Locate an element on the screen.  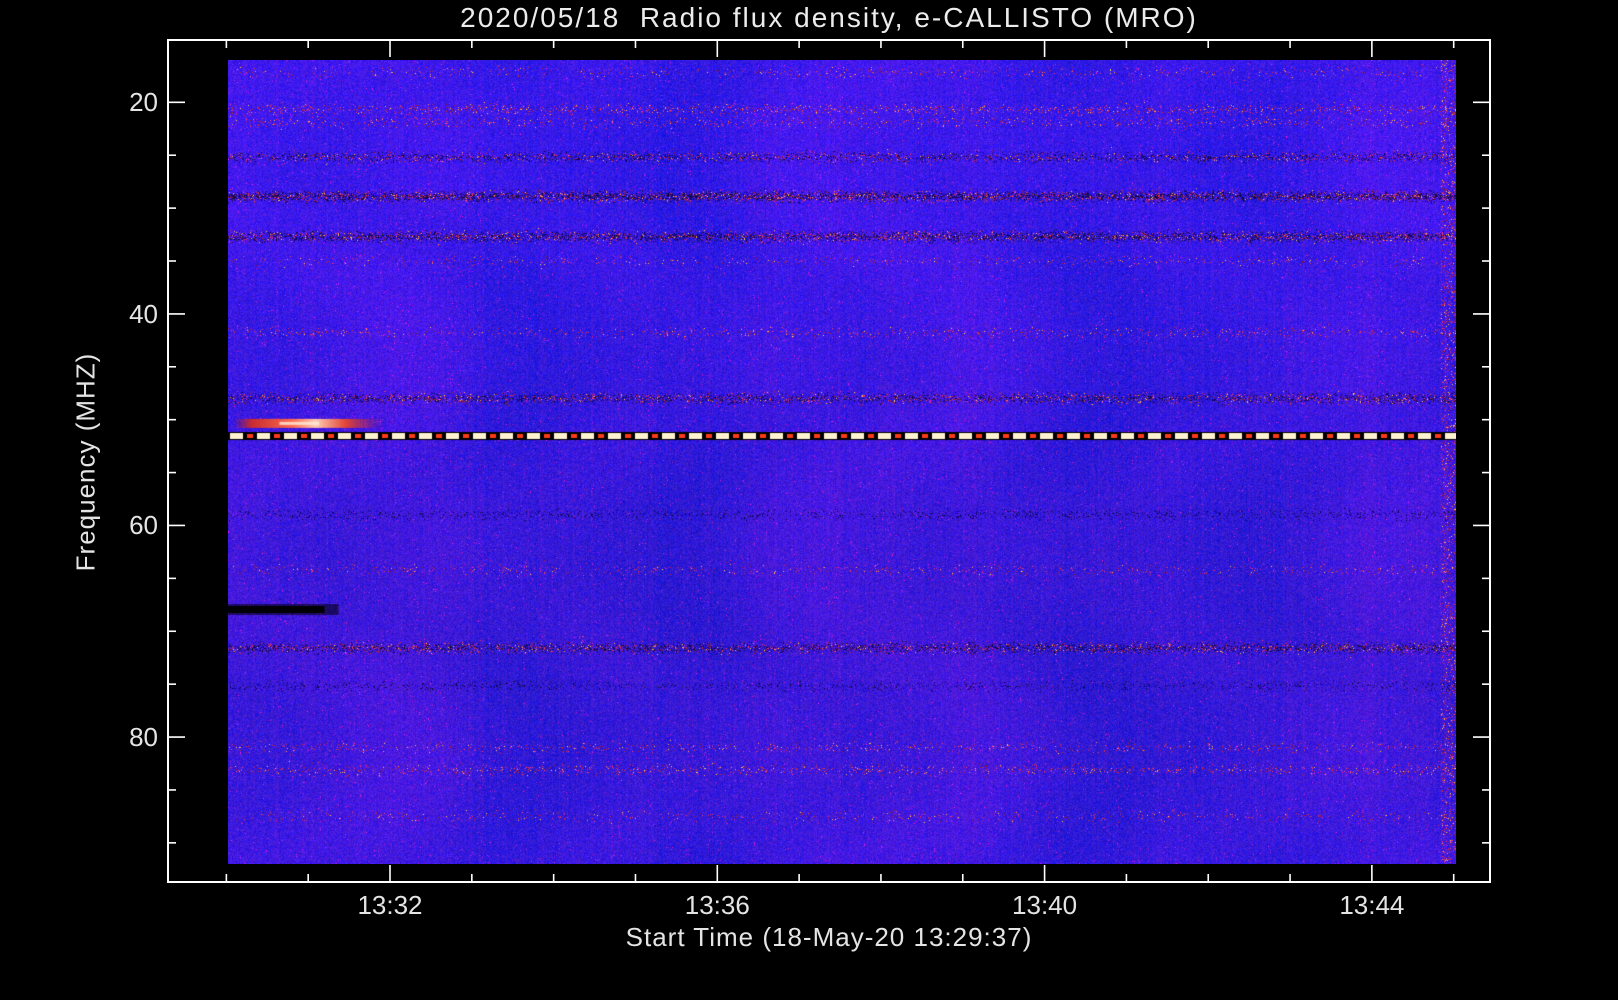
y-tick-label: 60 is located at coordinates (143, 525).